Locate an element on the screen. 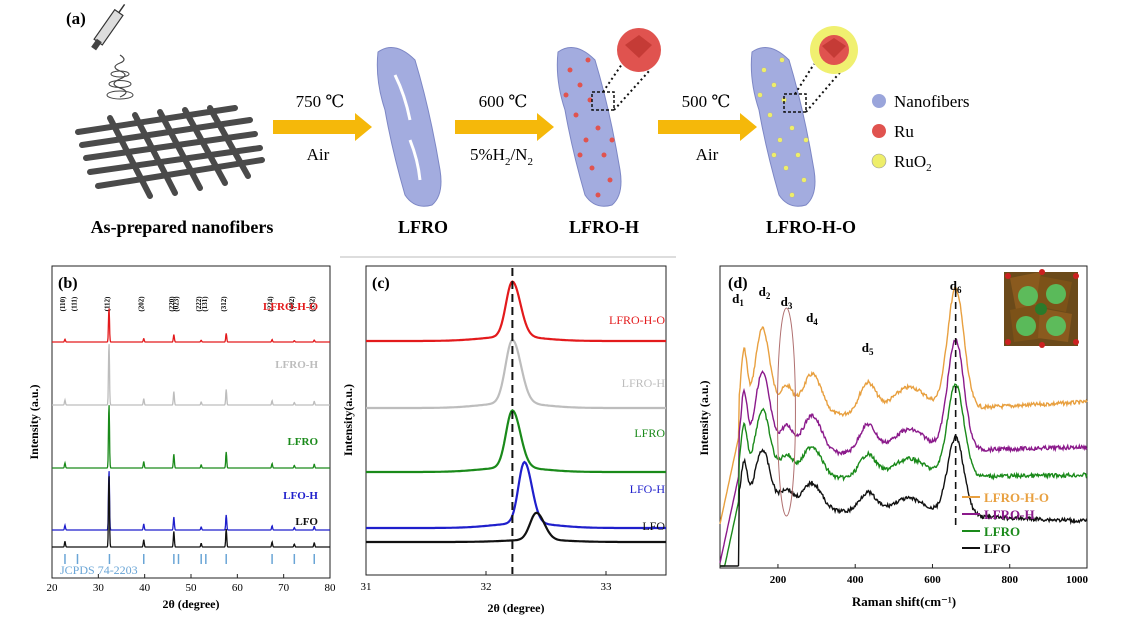  xrd-peak-index-label: (131) is located at coordinates (205, 304).